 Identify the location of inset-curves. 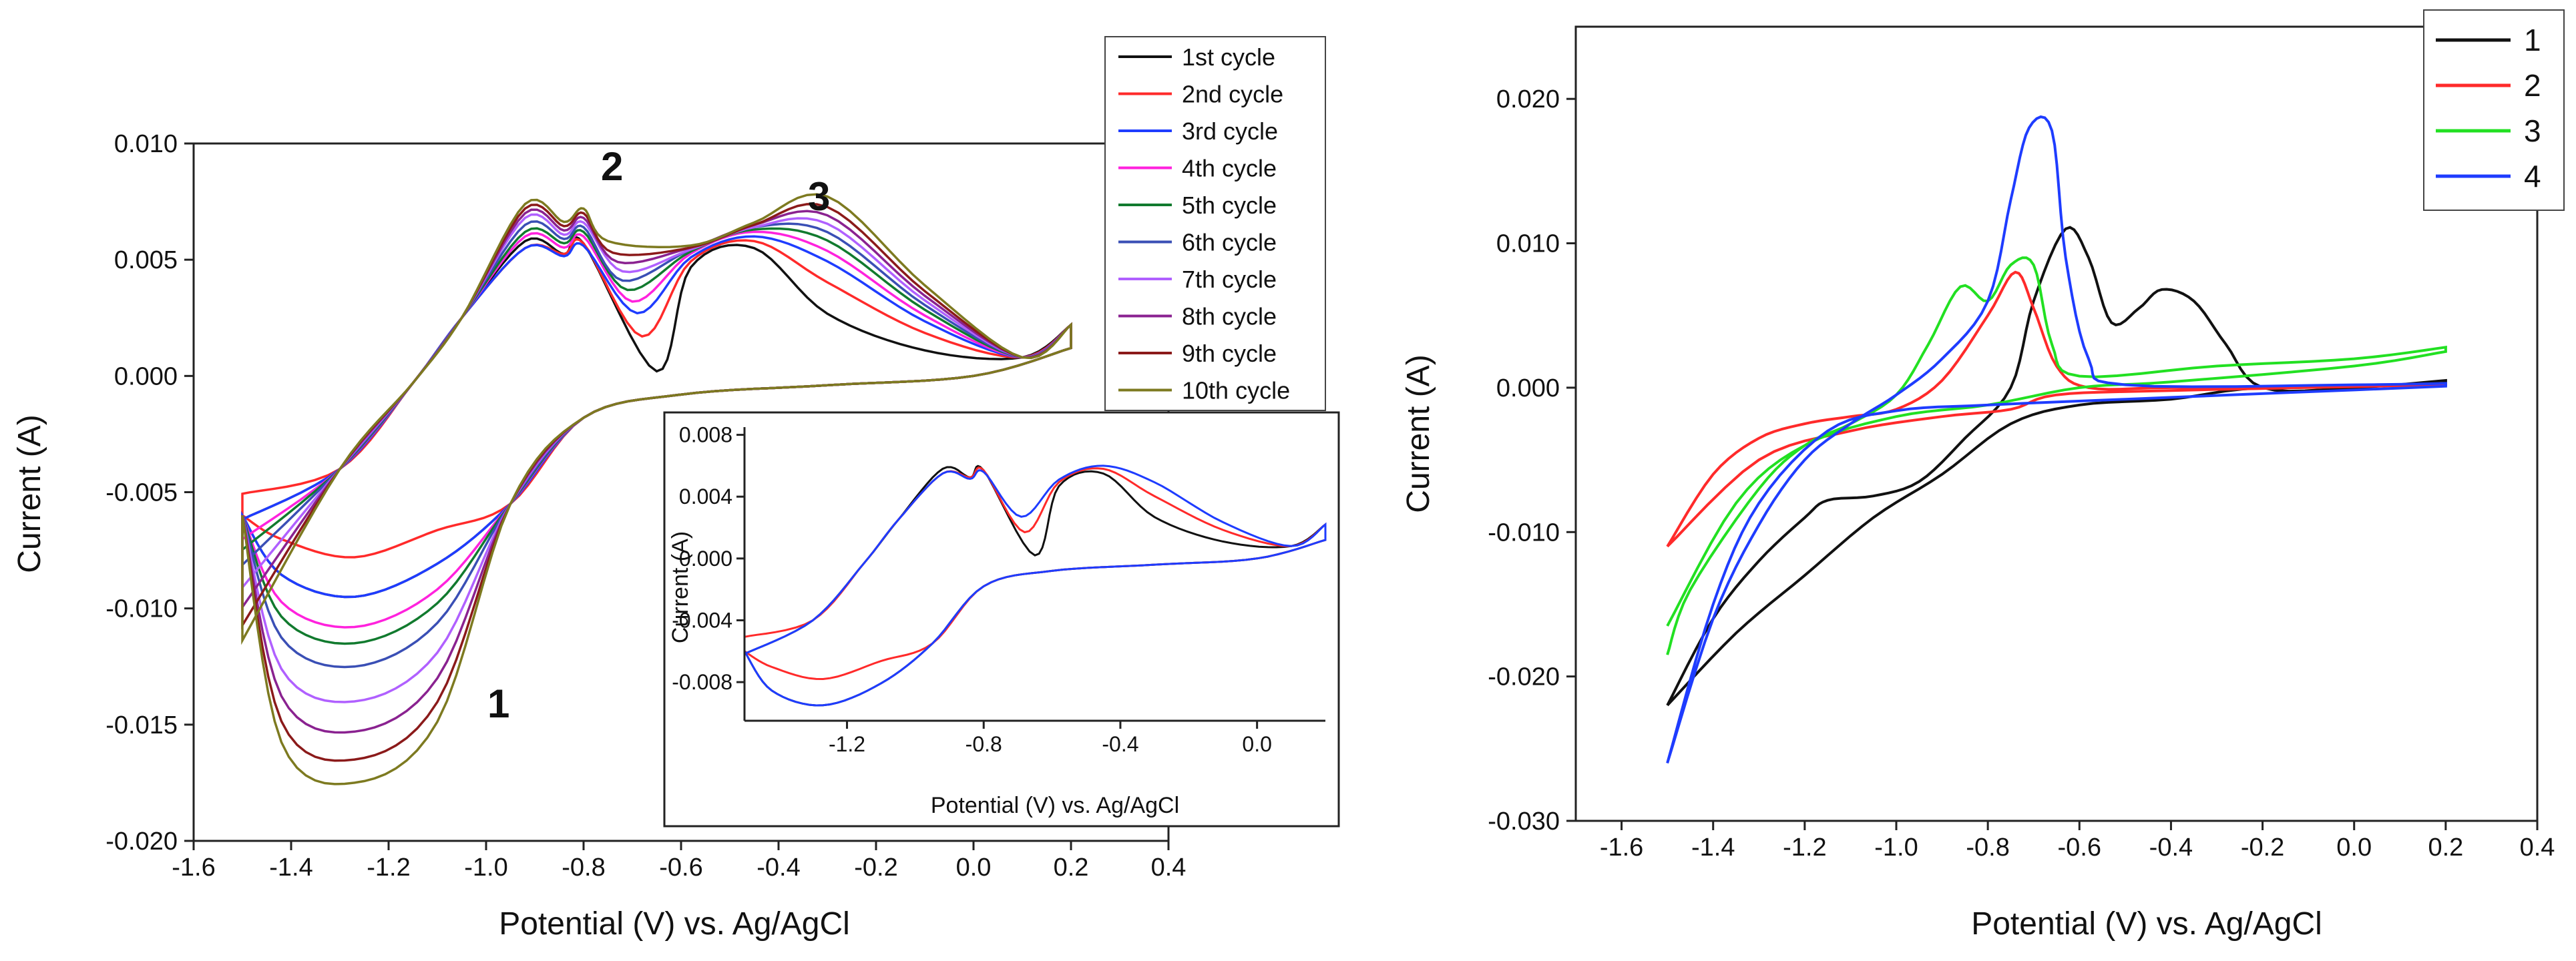
(1035, 585).